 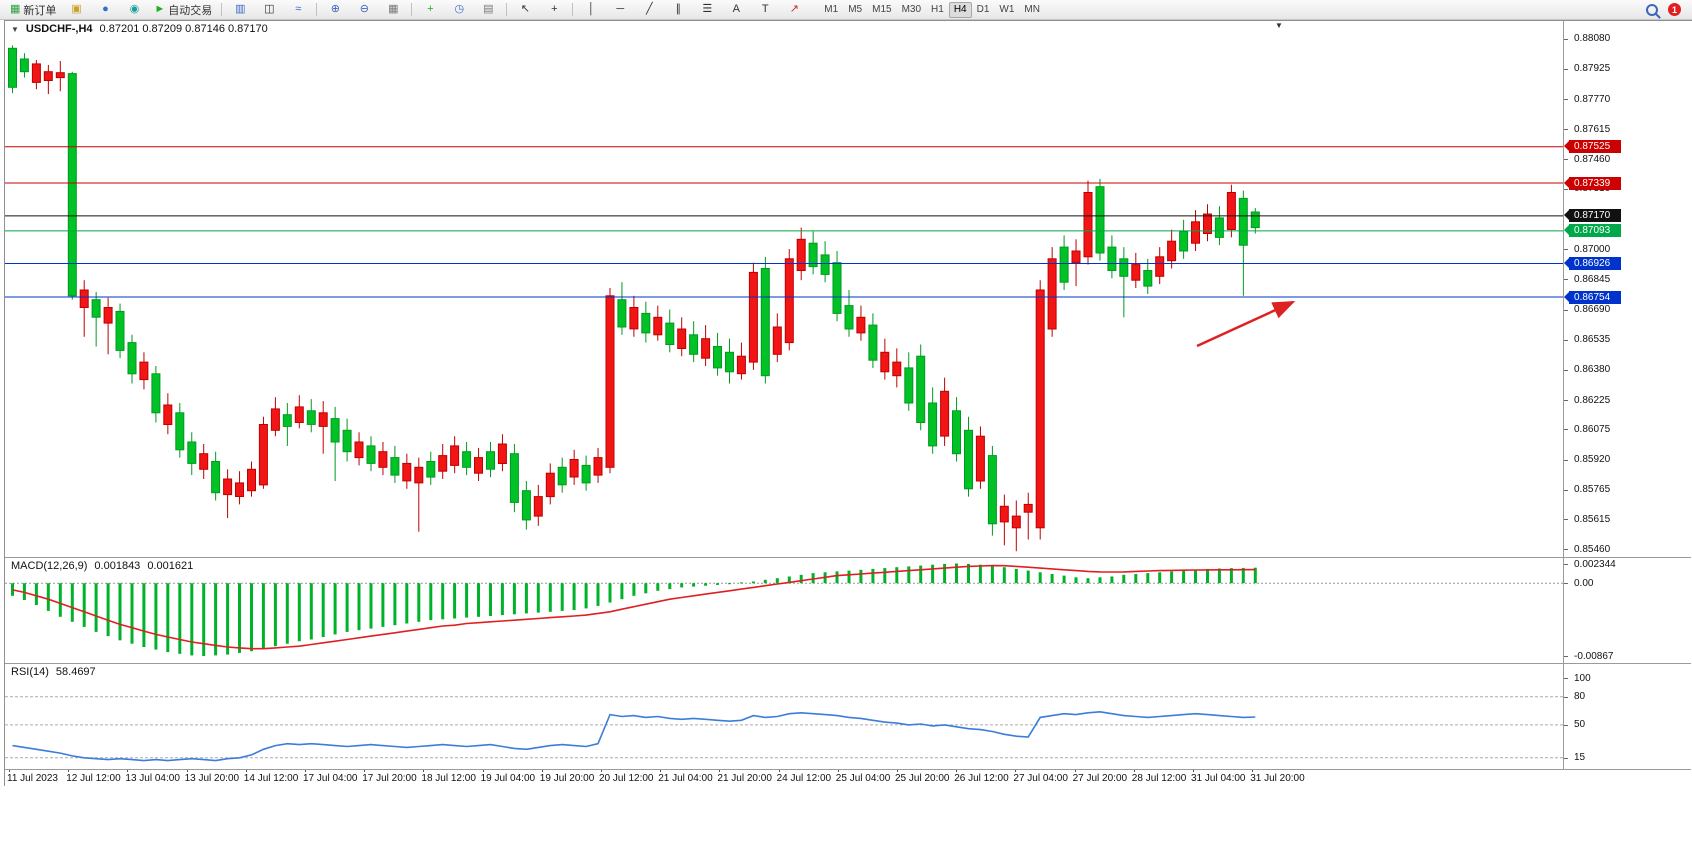 What do you see at coordinates (736, 9) in the screenshot?
I see `text-button: A` at bounding box center [736, 9].